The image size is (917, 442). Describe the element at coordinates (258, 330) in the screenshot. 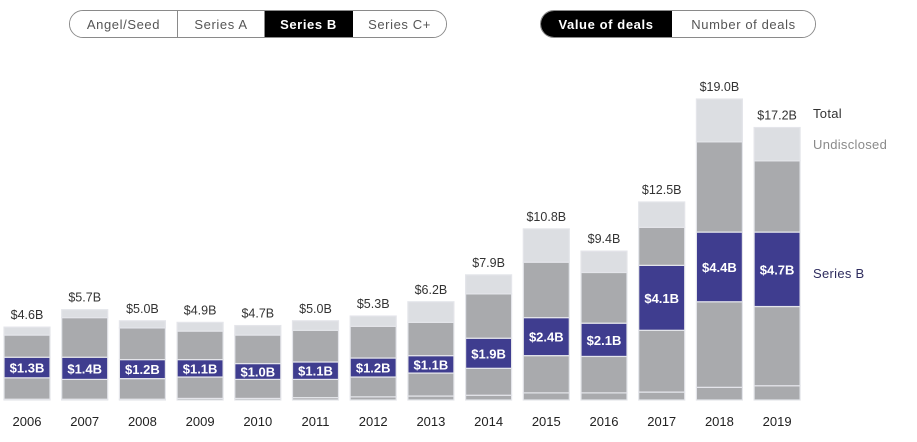

I see `bar-segment-undisclosed-2010` at that location.